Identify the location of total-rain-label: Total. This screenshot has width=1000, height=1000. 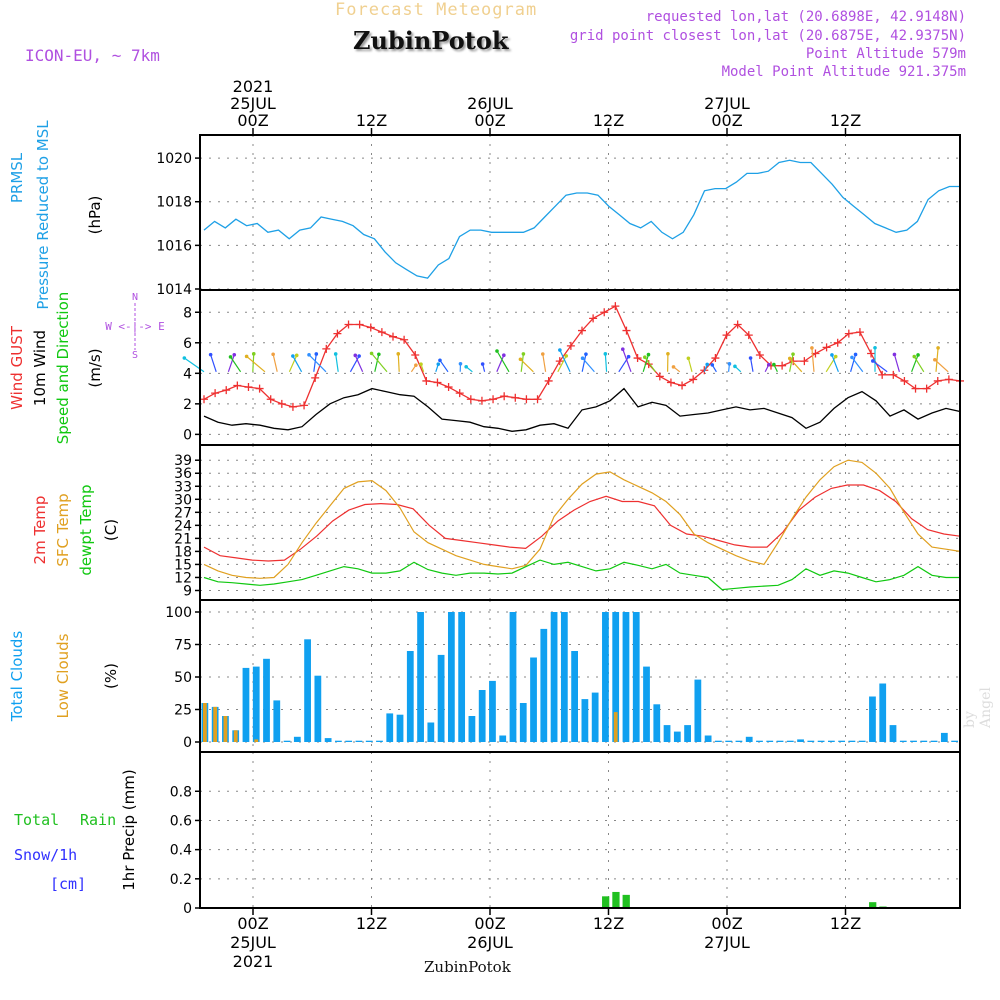
(36, 820).